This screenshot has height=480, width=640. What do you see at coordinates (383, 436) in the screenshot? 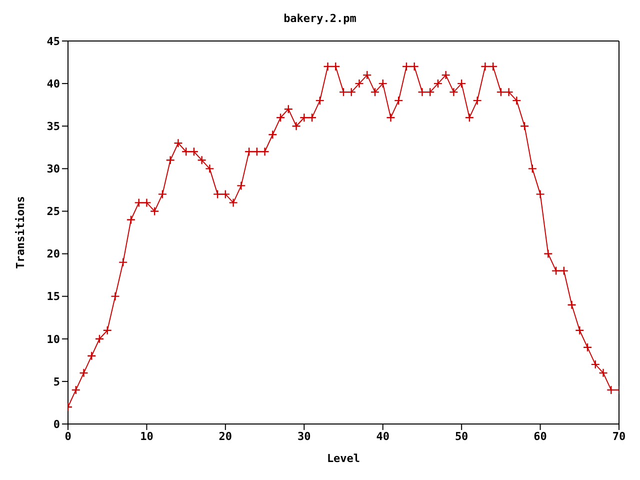
I see `x-tick-label: 40` at bounding box center [383, 436].